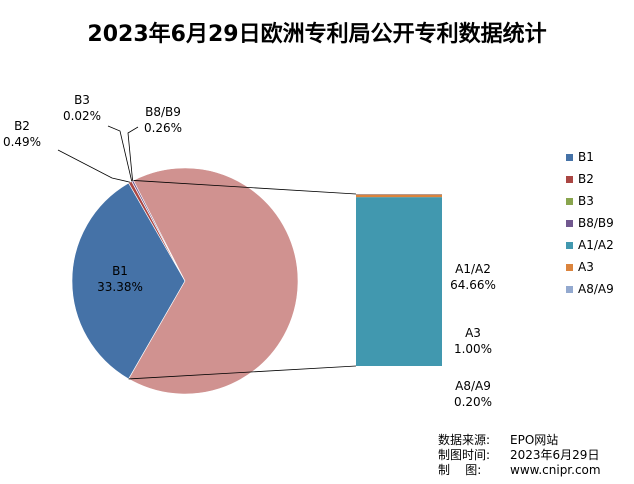 The height and width of the screenshot is (484, 634). Describe the element at coordinates (94, 166) in the screenshot. I see `leader-line-b2` at that location.